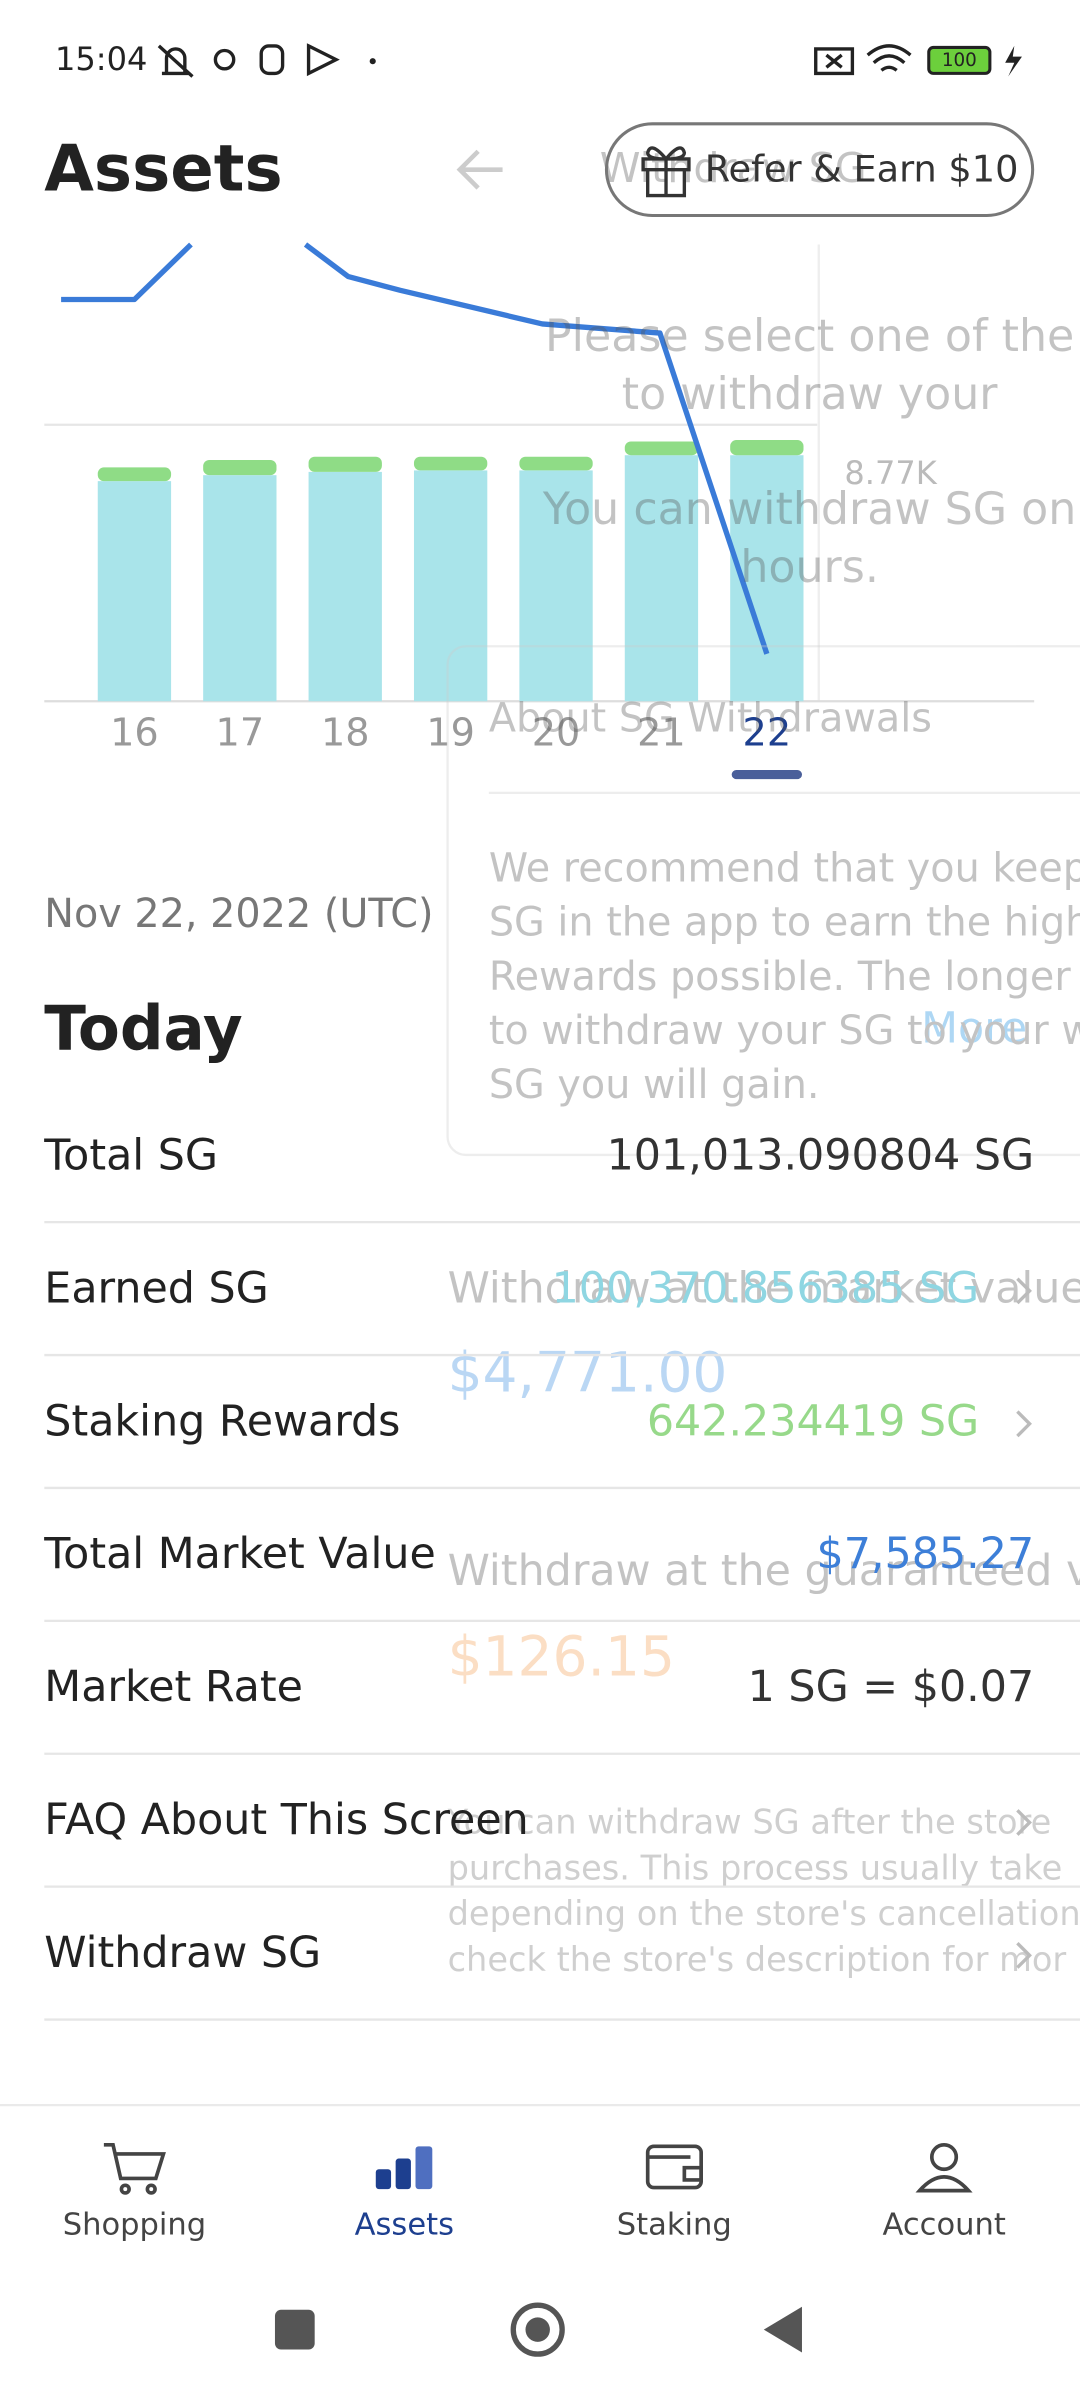 This screenshot has width=1080, height=2400. Describe the element at coordinates (345, 733) in the screenshot. I see `day-label: 18` at that location.